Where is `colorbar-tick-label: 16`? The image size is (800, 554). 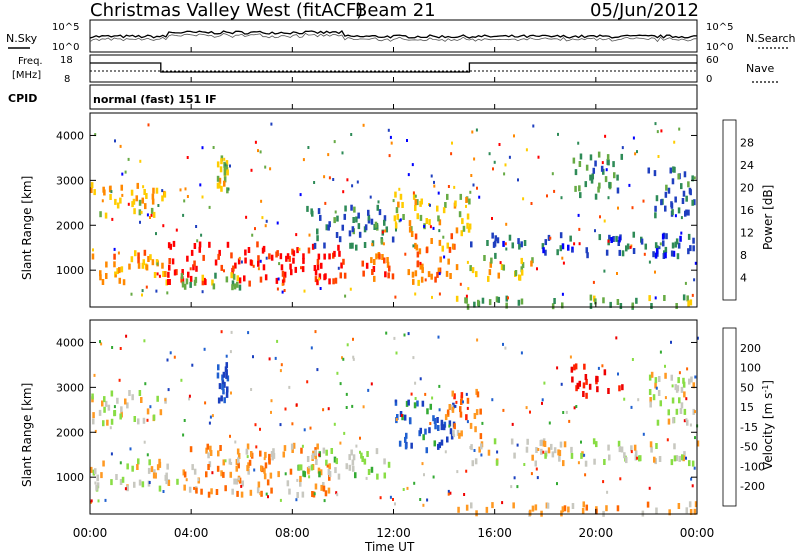
colorbar-tick-label: 16 is located at coordinates (747, 210).